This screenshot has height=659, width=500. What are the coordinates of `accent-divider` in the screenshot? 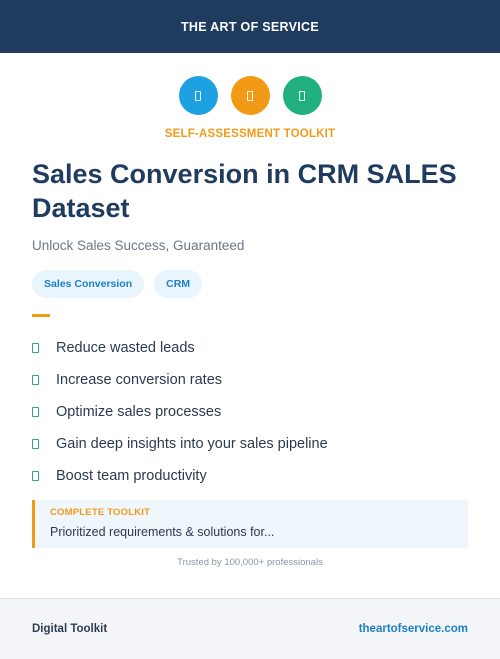 It's located at (41, 315).